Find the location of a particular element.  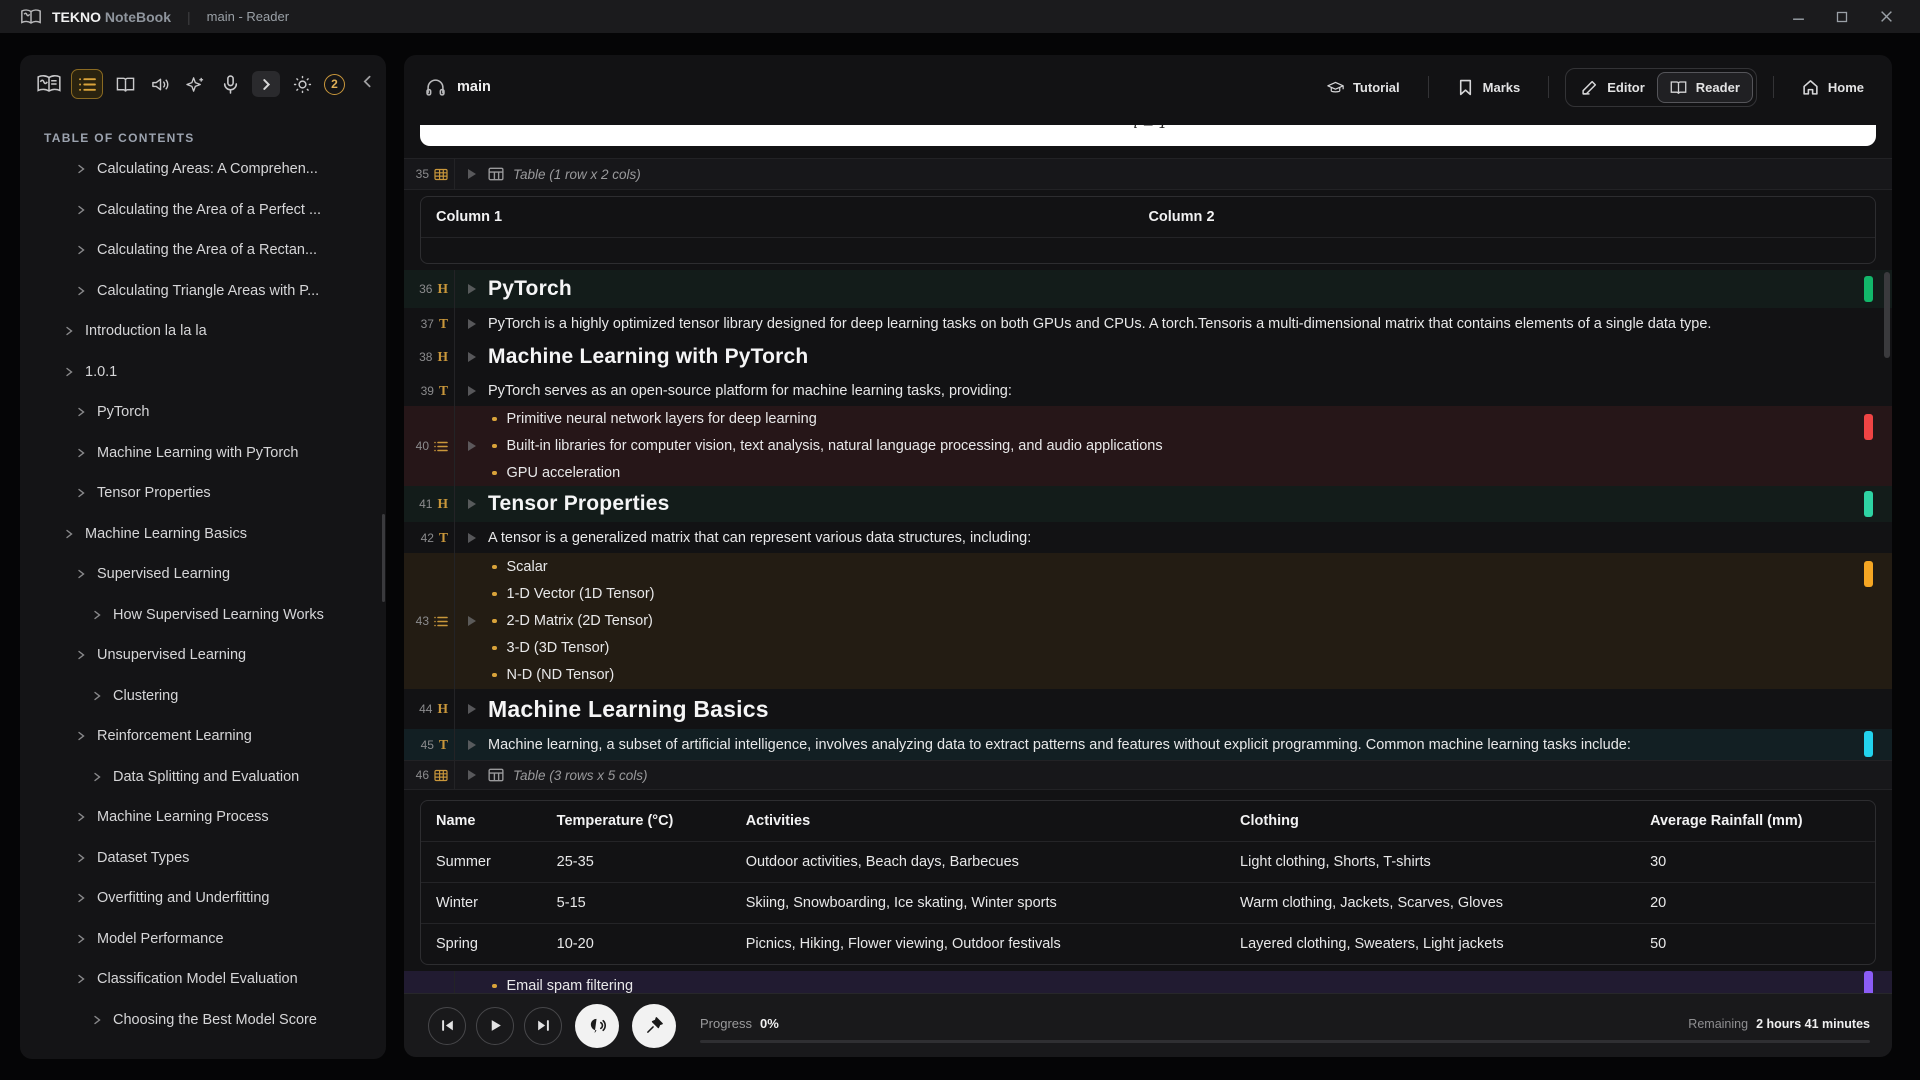

skip-back-button is located at coordinates (447, 1025).